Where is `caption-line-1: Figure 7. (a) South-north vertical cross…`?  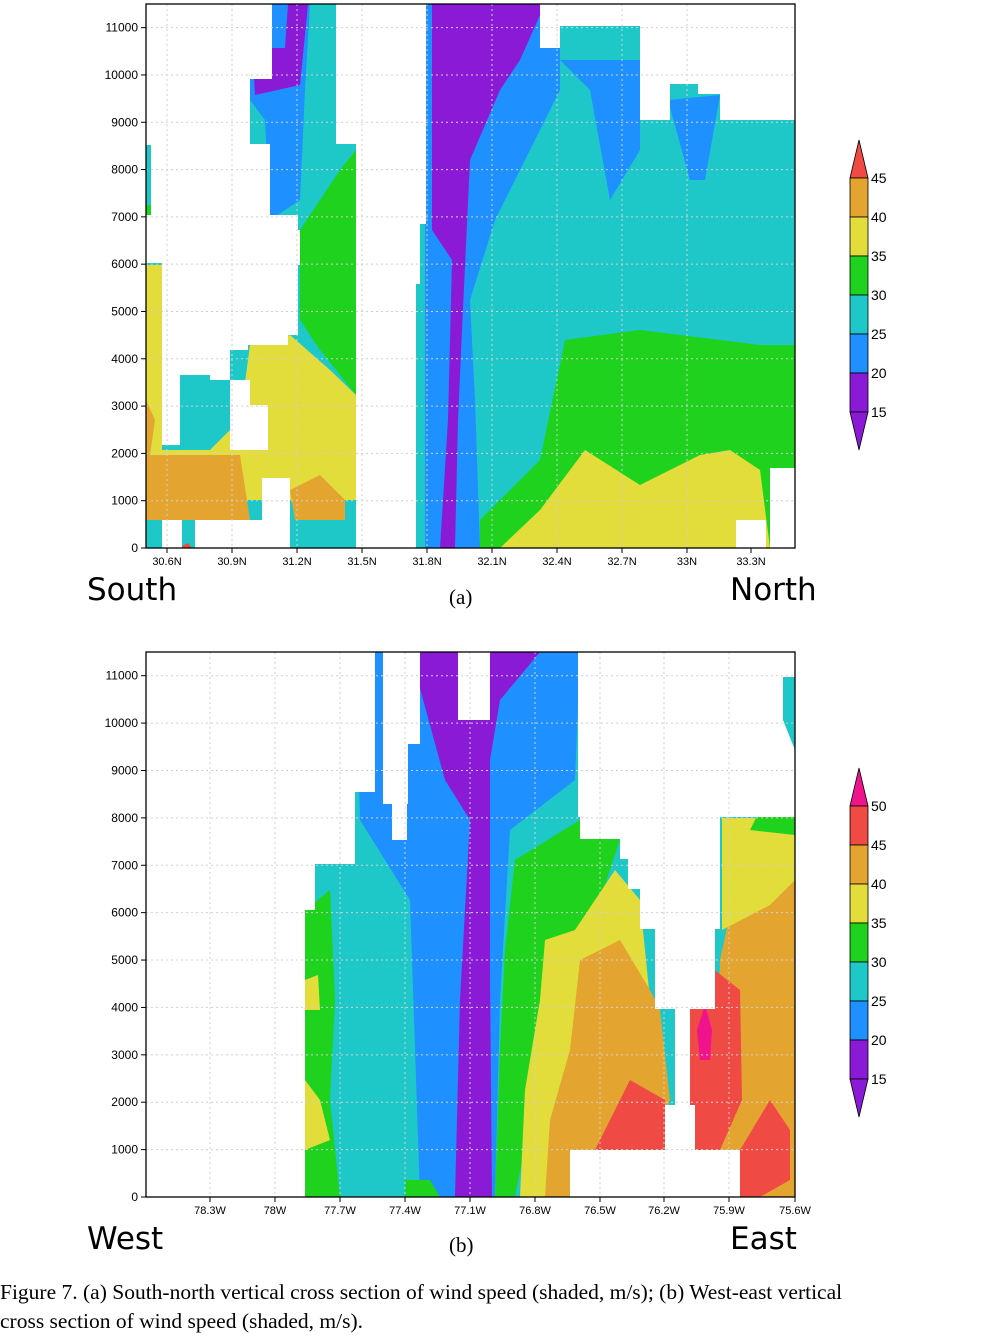 caption-line-1: Figure 7. (a) South-north vertical cross… is located at coordinates (421, 1292).